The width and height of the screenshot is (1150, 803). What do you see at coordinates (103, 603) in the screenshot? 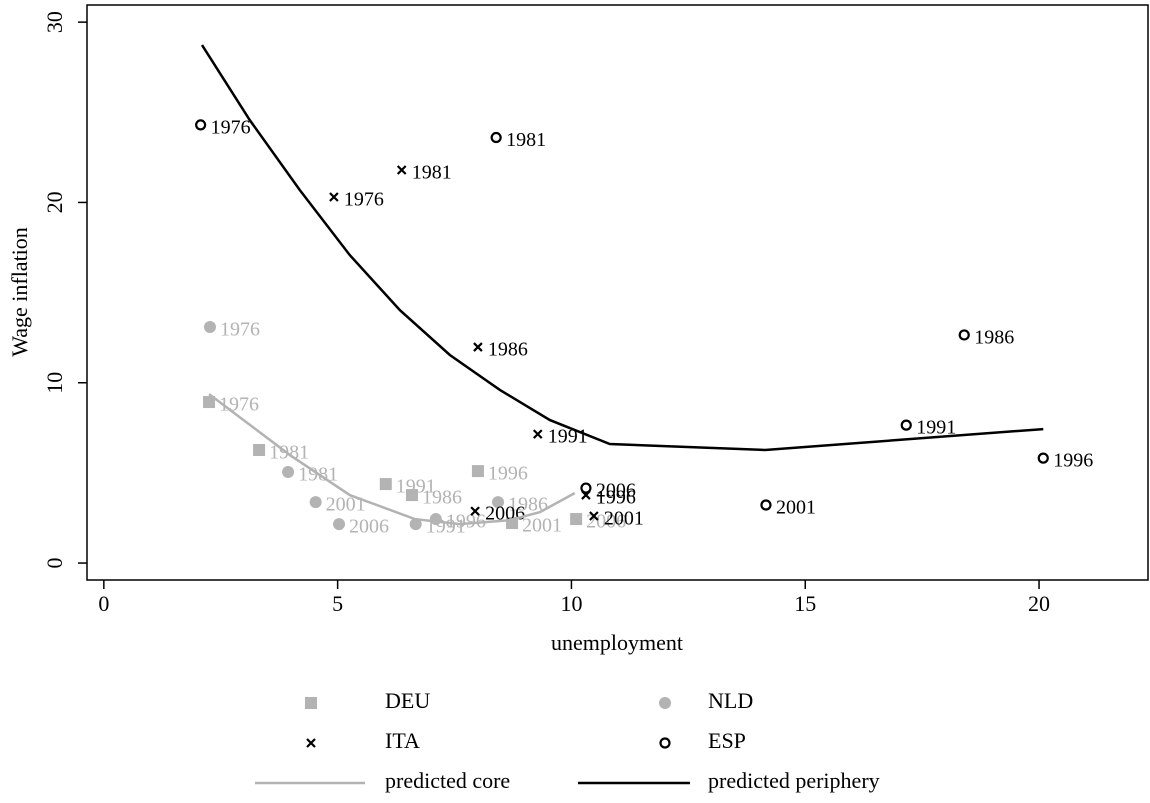
I see `x-tick-label: 0` at bounding box center [103, 603].